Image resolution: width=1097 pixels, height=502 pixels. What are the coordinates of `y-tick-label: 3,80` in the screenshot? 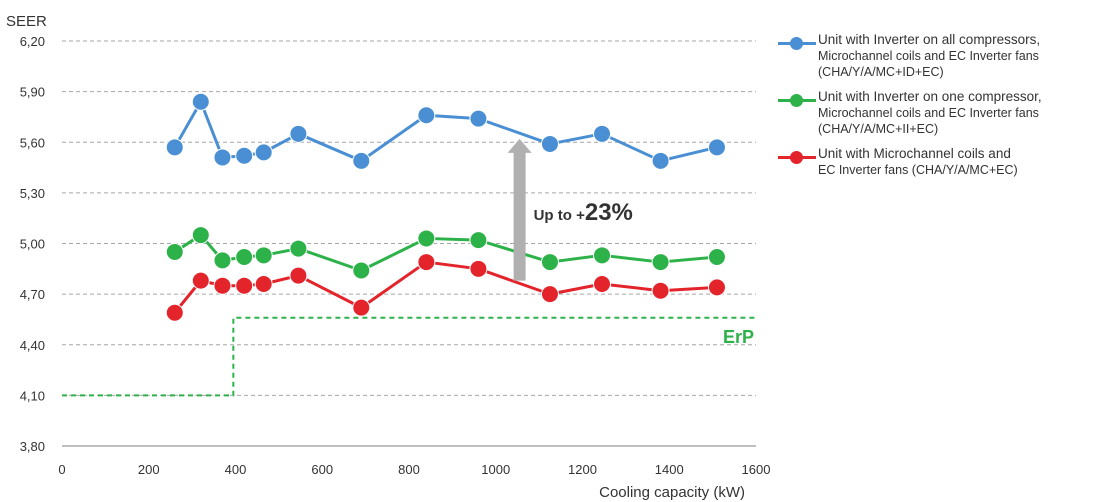 It's located at (32, 446).